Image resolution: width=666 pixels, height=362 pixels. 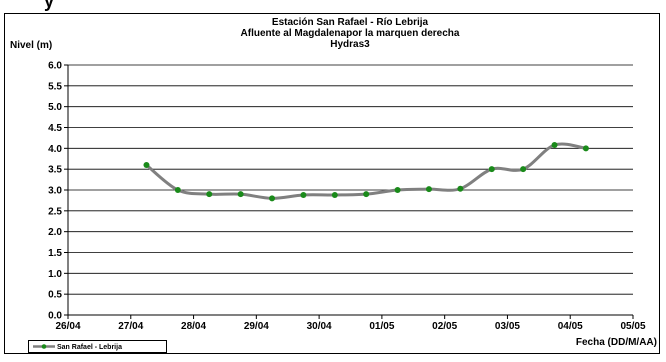 I want to click on x-tick-label: 04/05, so click(x=570, y=326).